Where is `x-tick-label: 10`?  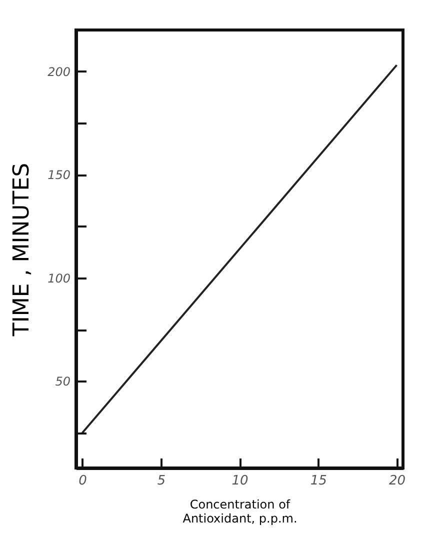
x-tick-label: 10 is located at coordinates (240, 481).